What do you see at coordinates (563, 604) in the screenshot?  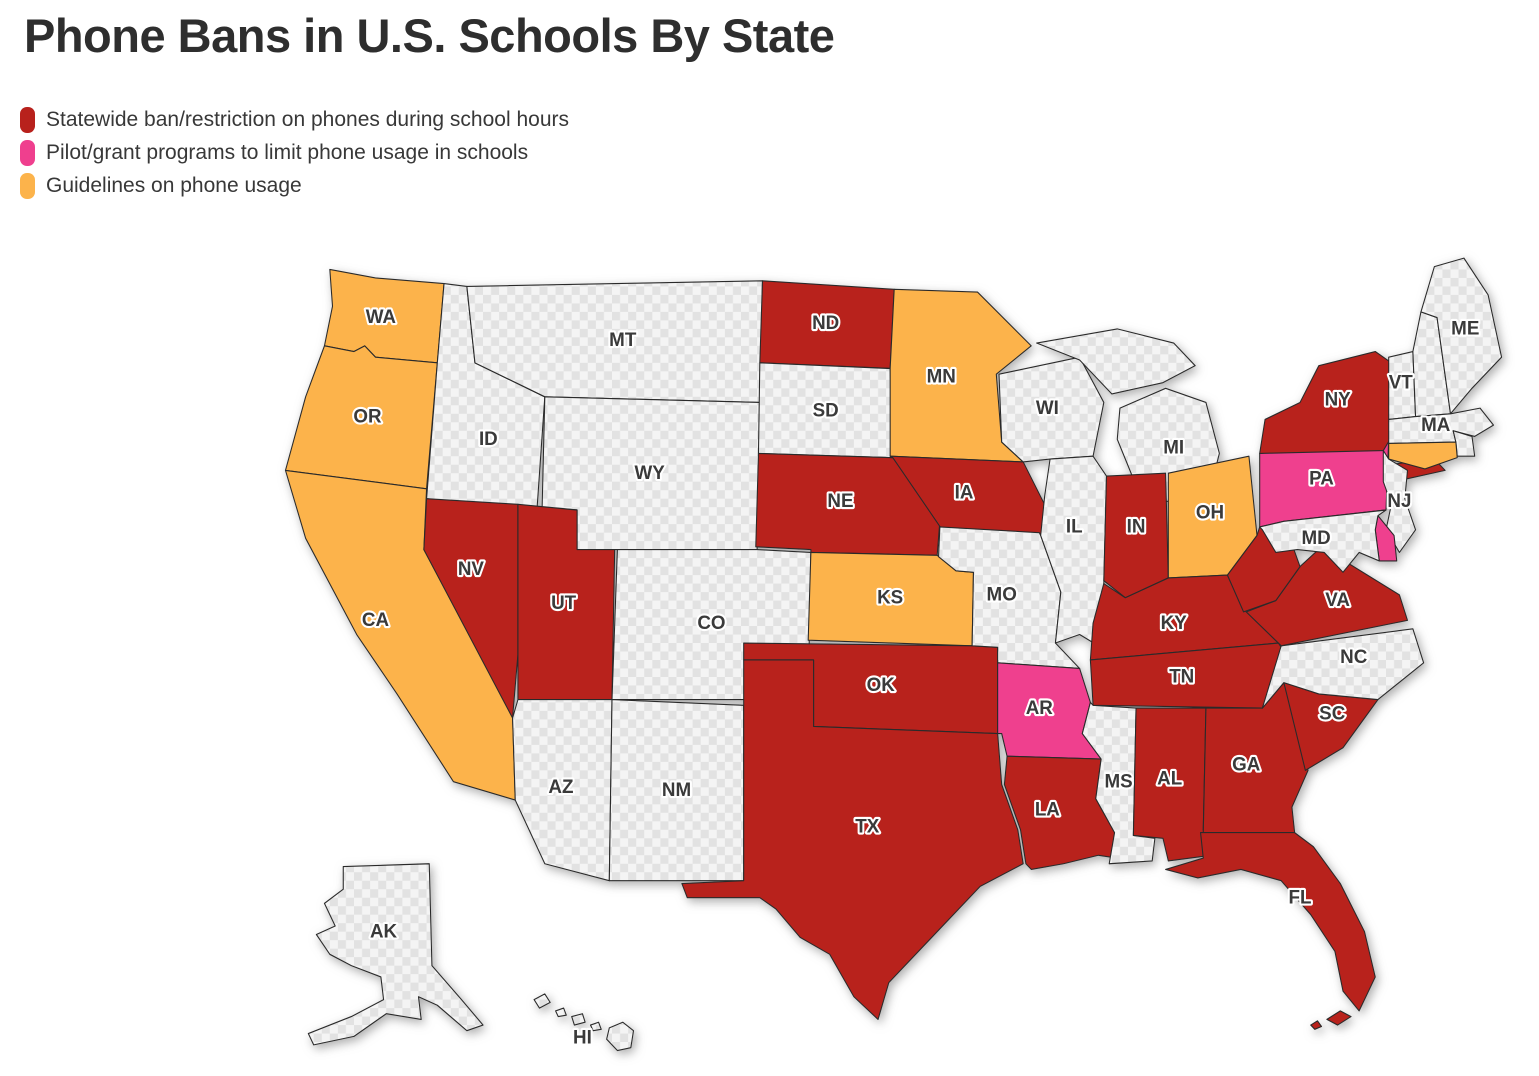 I see `state-label-UT: UT` at bounding box center [563, 604].